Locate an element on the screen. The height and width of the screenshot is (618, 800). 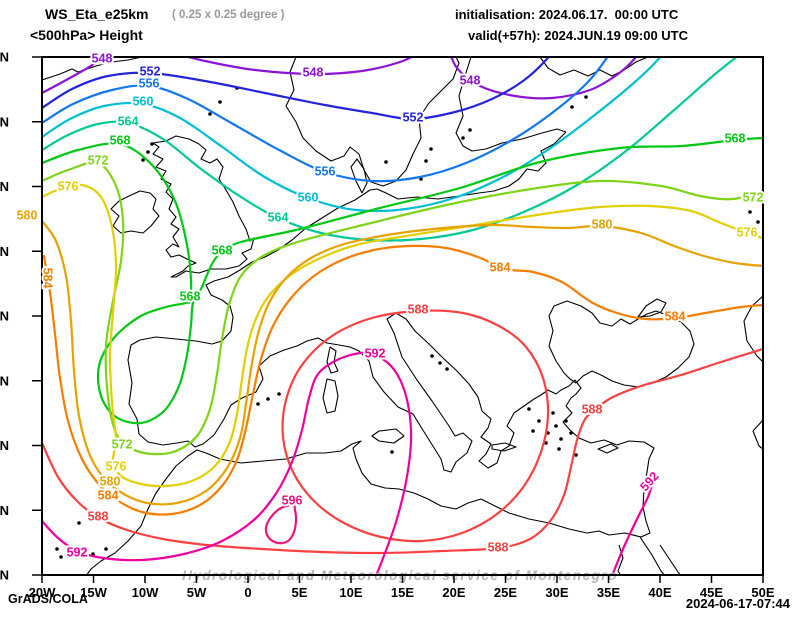
lon-tick-label: 15W is located at coordinates (93, 592).